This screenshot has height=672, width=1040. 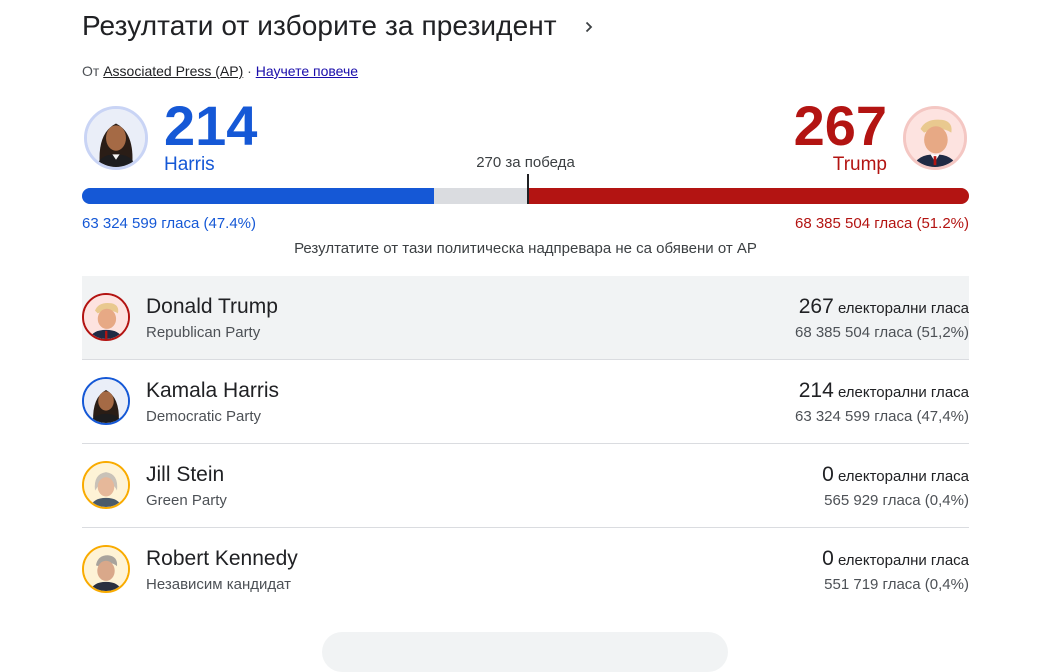 What do you see at coordinates (222, 558) in the screenshot?
I see `candidate-name: Robert Kennedy` at bounding box center [222, 558].